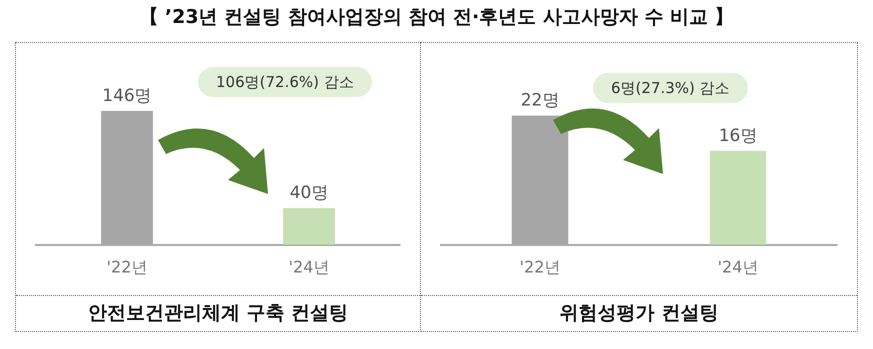 This screenshot has width=873, height=349. What do you see at coordinates (540, 100) in the screenshot?
I see `data-label: 22명` at bounding box center [540, 100].